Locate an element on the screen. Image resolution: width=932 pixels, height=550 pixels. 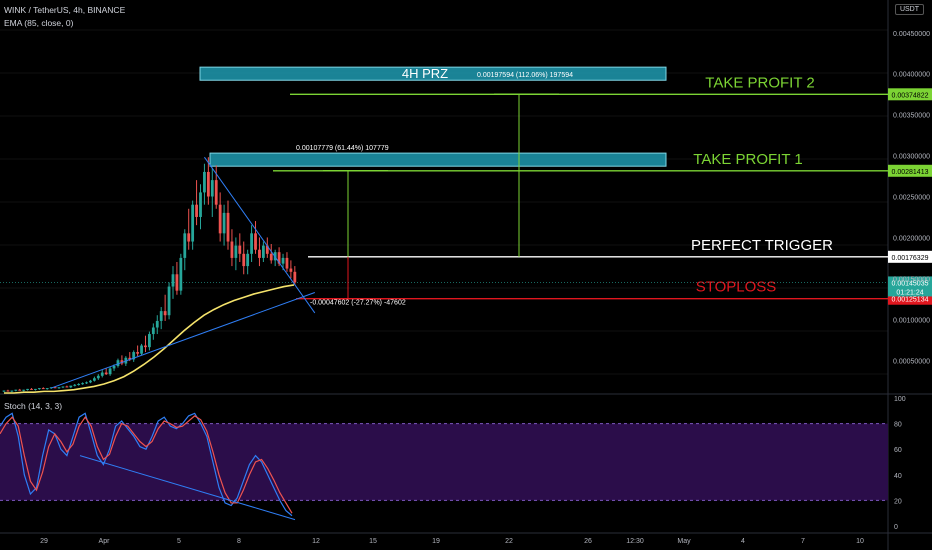
time-tick-label: 29 is located at coordinates (44, 541).